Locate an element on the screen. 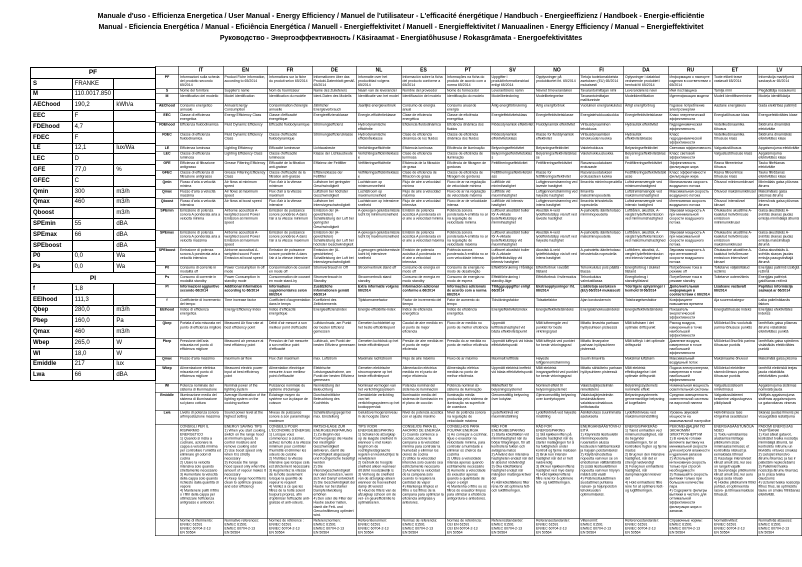 This screenshot has height=567, width=802. lang-cell: Classe d'efficacité lumineuse is located at coordinates (290, 155).